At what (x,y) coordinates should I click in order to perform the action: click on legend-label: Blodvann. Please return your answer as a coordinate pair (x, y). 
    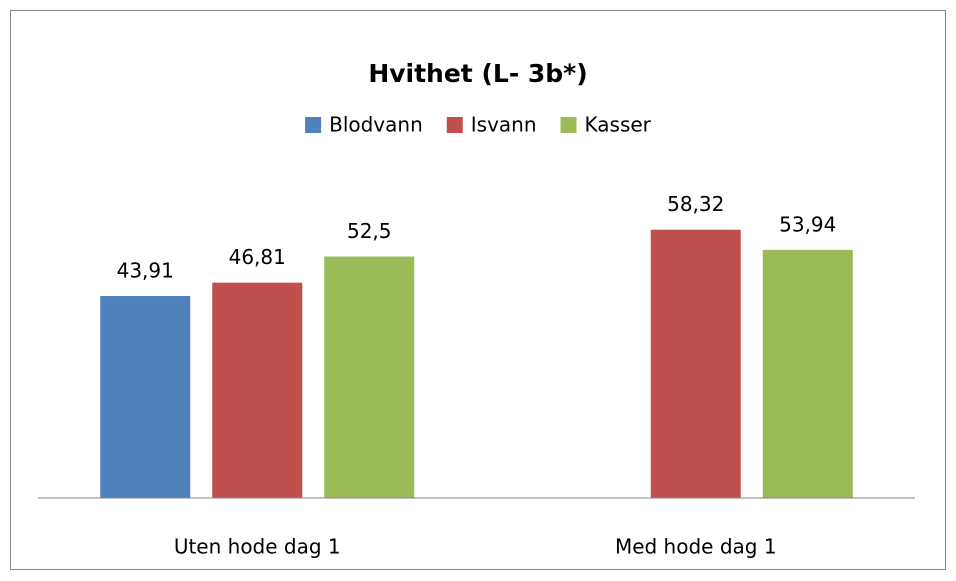
    Looking at the image, I should click on (376, 125).